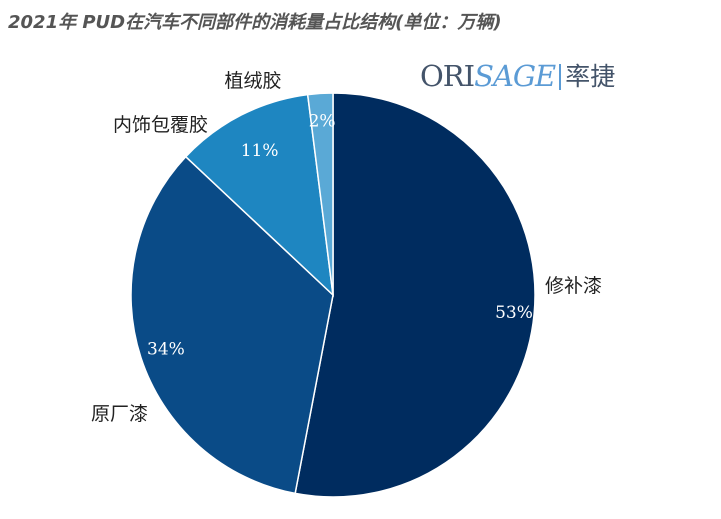  Describe the element at coordinates (119, 414) in the screenshot. I see `slice-category-label: 原厂漆` at that location.